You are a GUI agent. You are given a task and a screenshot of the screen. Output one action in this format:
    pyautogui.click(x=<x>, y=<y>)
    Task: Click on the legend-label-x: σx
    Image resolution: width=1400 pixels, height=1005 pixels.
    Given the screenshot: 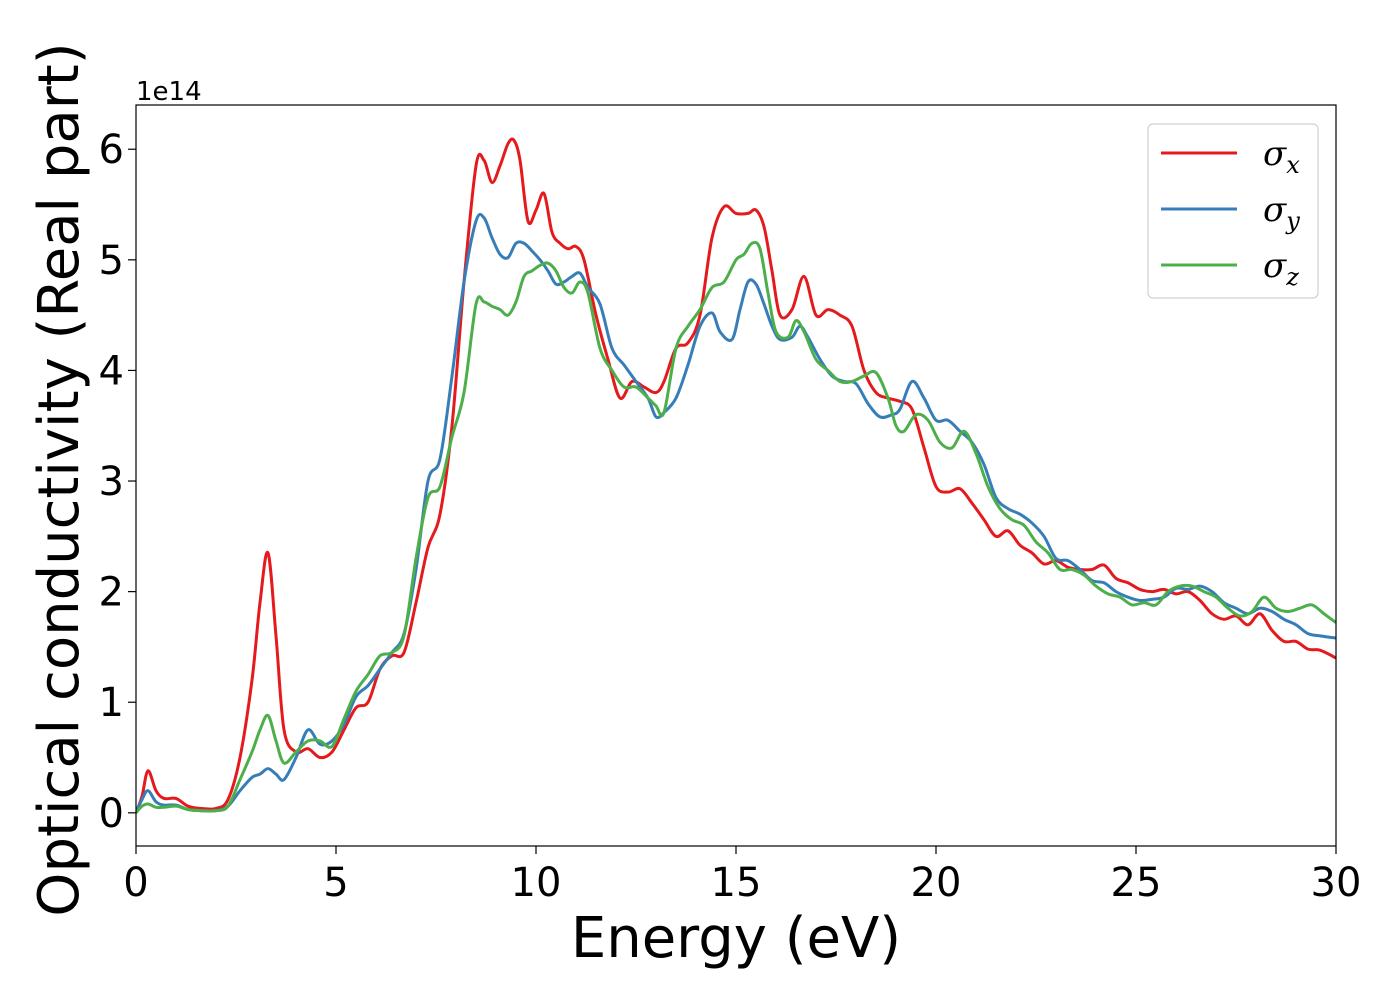 What is the action you would take?
    pyautogui.click(x=1281, y=156)
    